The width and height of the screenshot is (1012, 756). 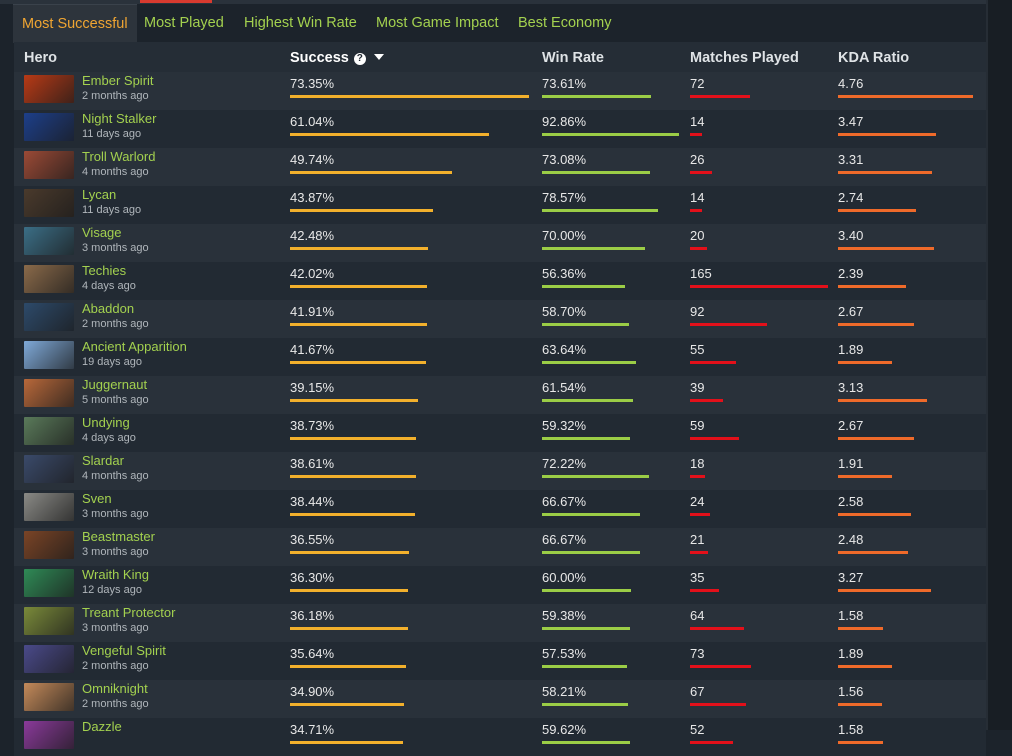 What do you see at coordinates (103, 460) in the screenshot?
I see `hero-name-link: Slardar` at bounding box center [103, 460].